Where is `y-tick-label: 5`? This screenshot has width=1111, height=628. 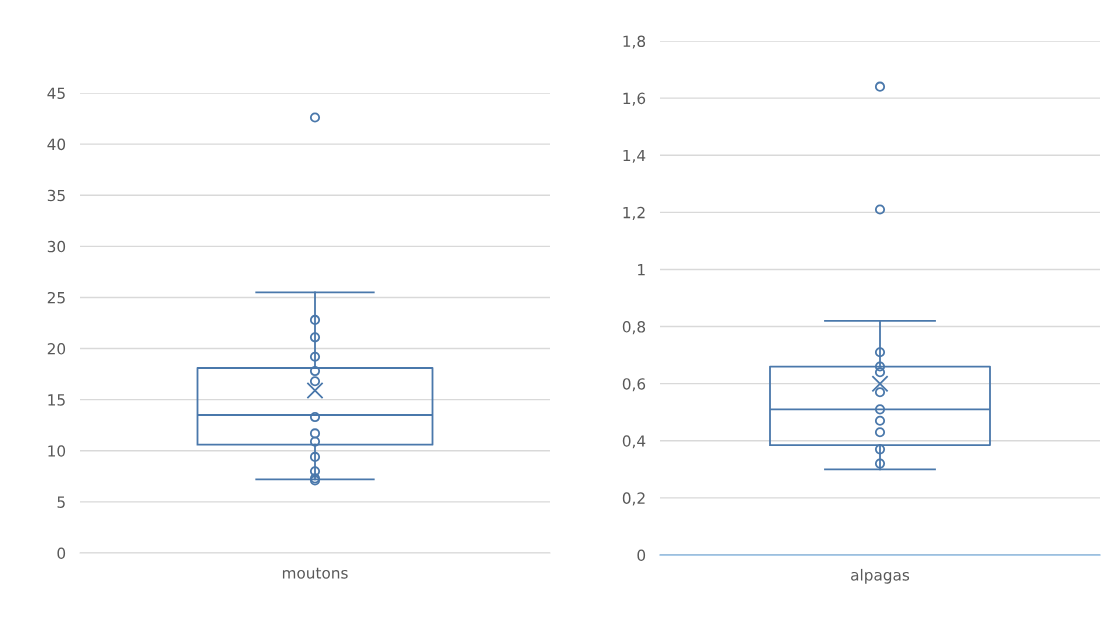
y-tick-label: 5 is located at coordinates (61, 502).